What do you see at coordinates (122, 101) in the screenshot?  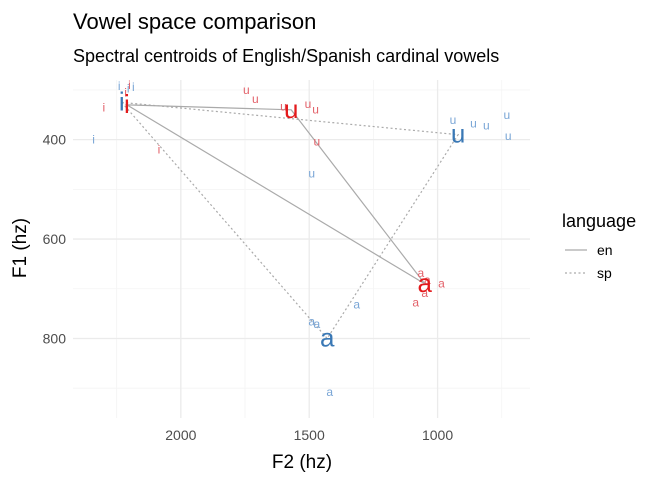 I see `centroid-sp-i: i` at bounding box center [122, 101].